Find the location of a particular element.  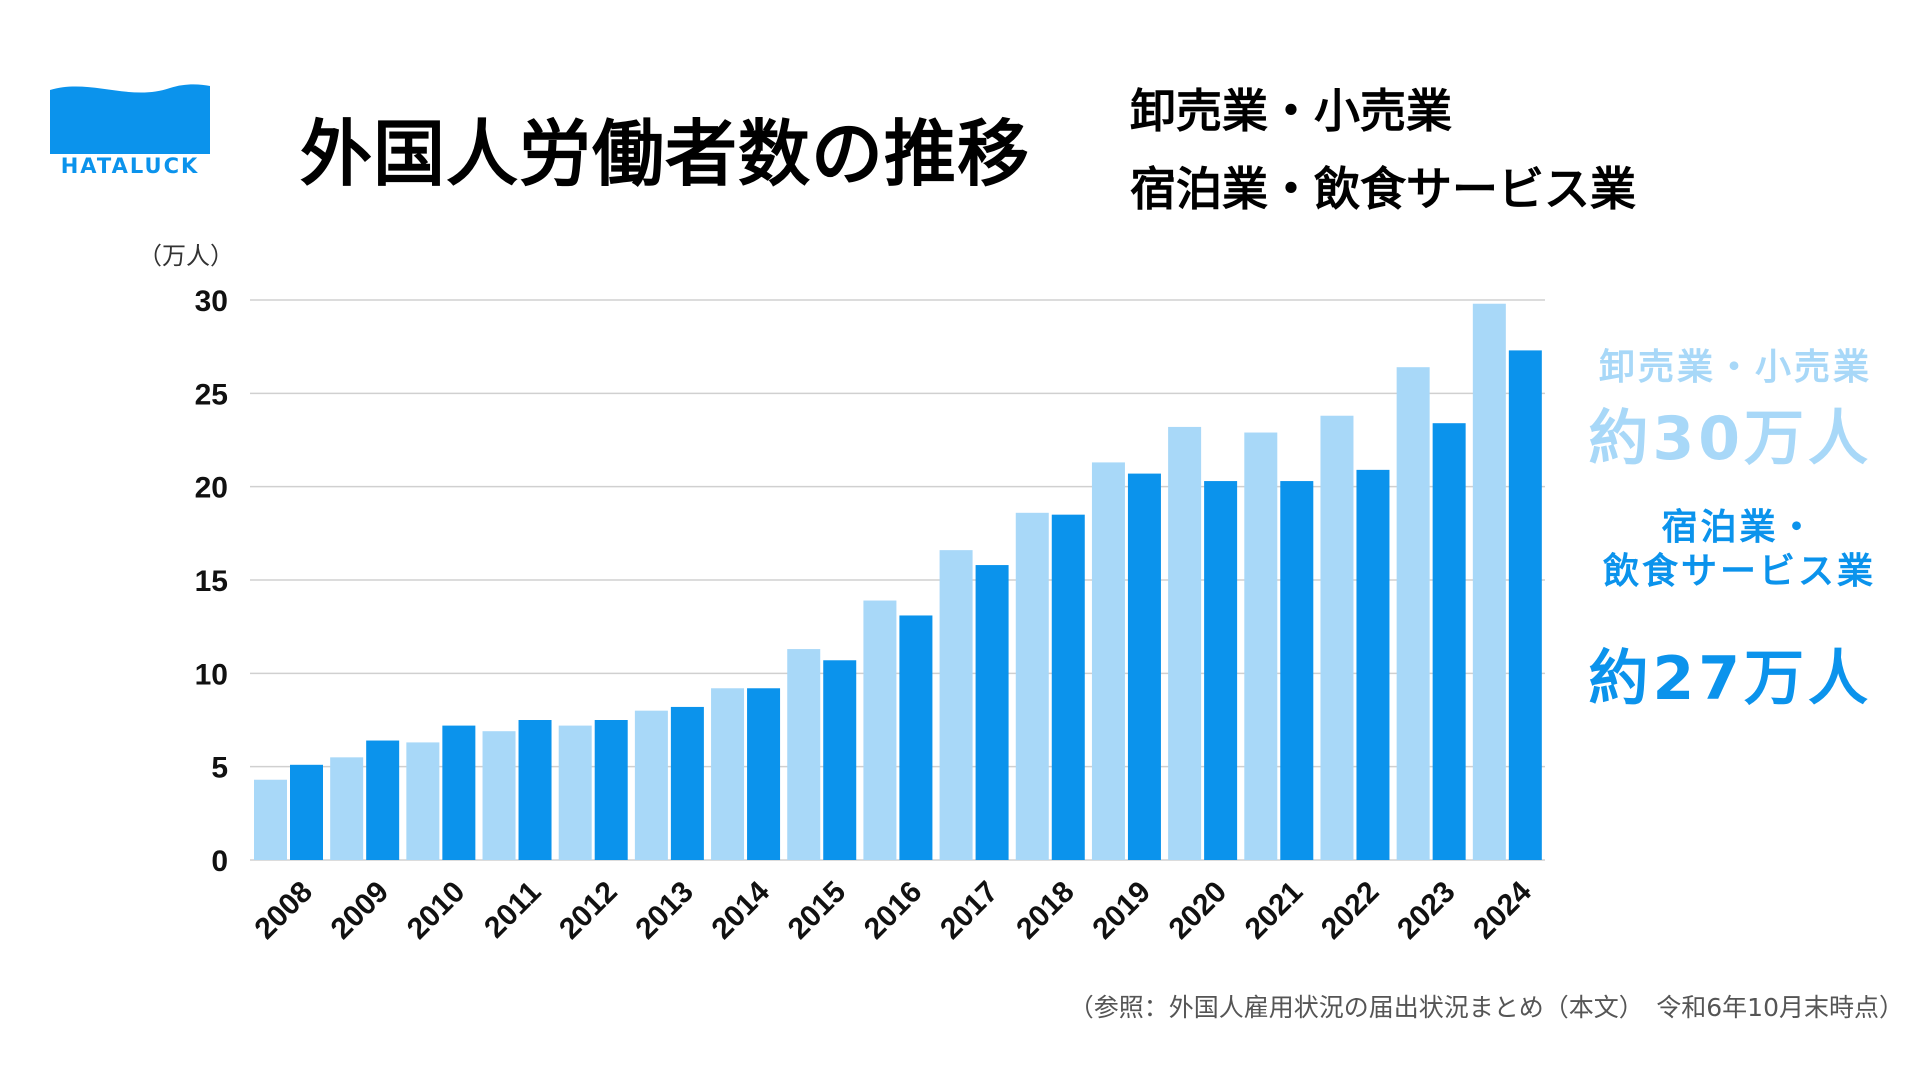

legend-label-lodging-food: 宿泊業・ 飲食サービス業 is located at coordinates (1739, 550).